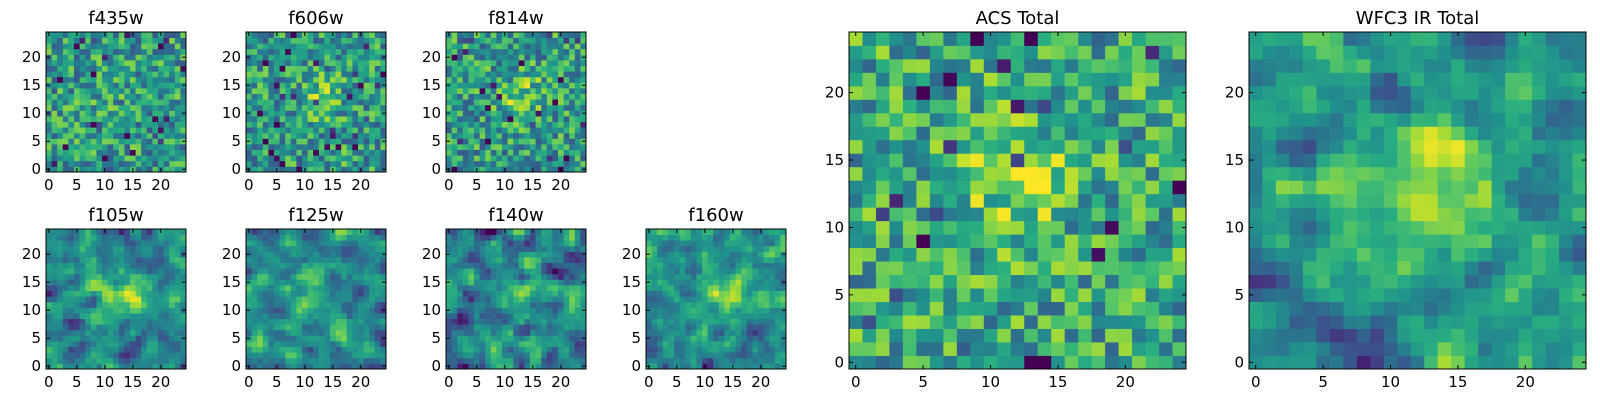 The height and width of the screenshot is (400, 1600). I want to click on y-tick-label: 5, so click(36, 338).